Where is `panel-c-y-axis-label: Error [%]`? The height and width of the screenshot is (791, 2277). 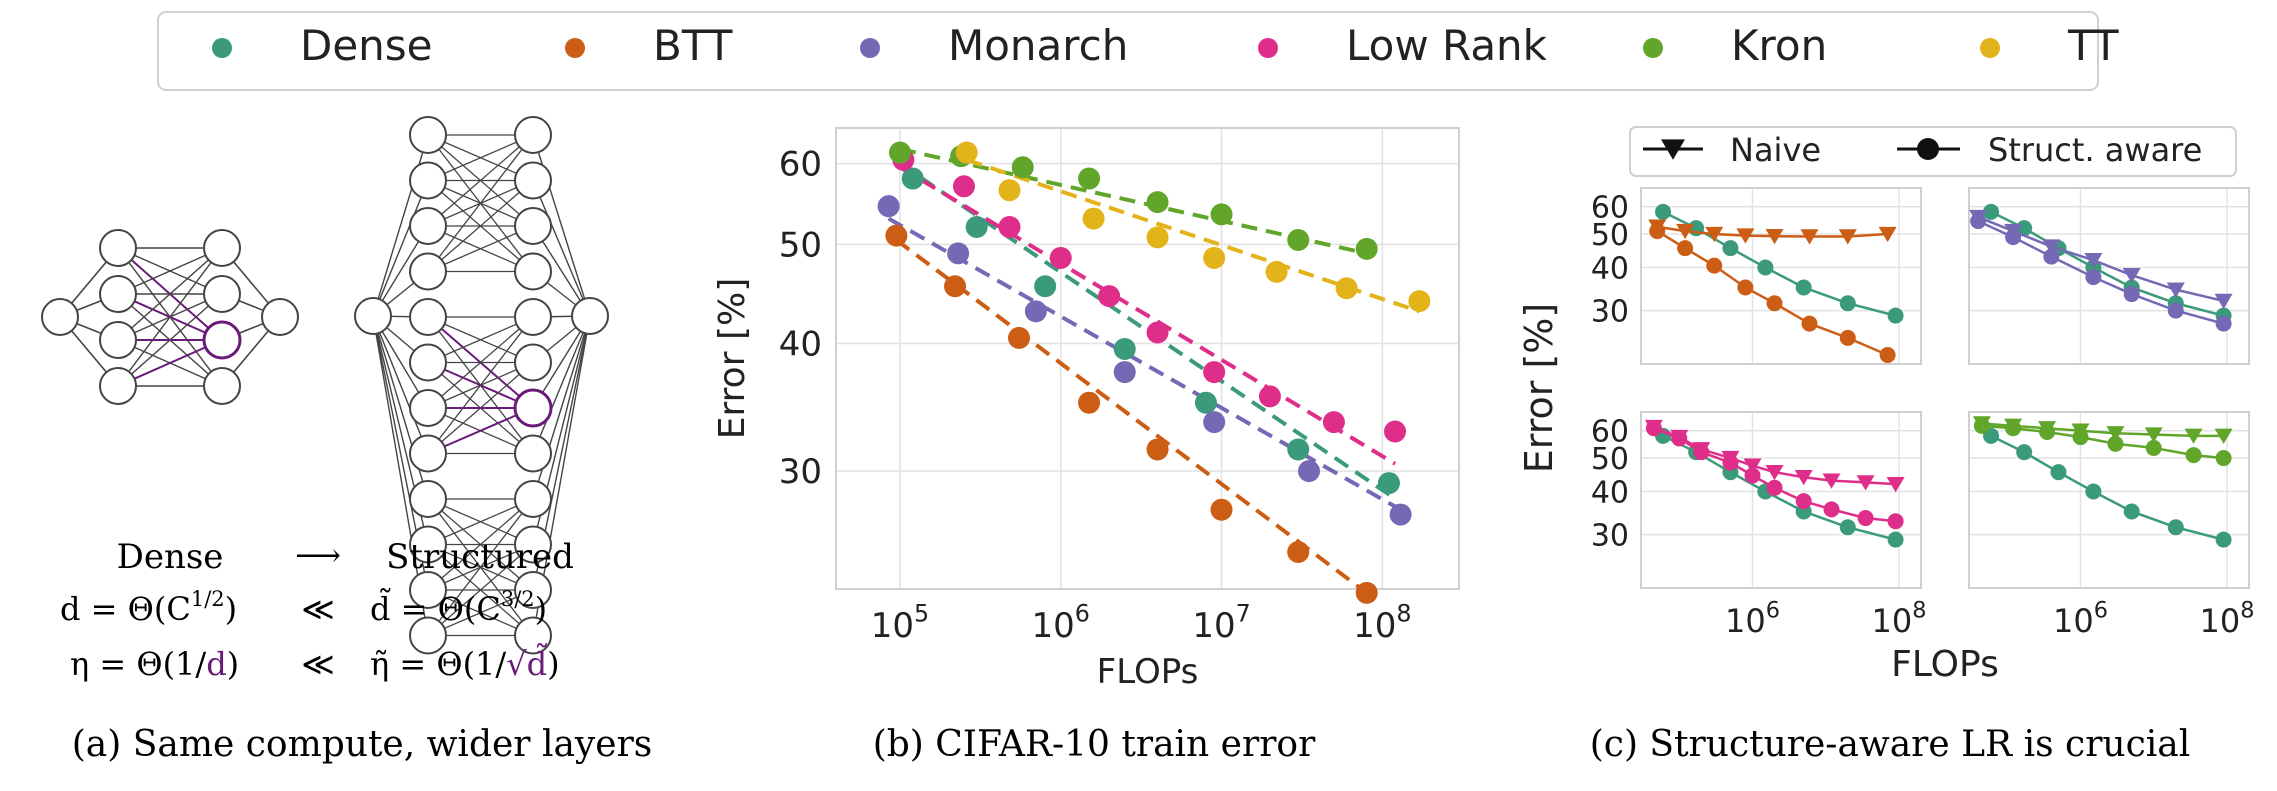
panel-c-y-axis-label: Error [%] is located at coordinates (1539, 388).